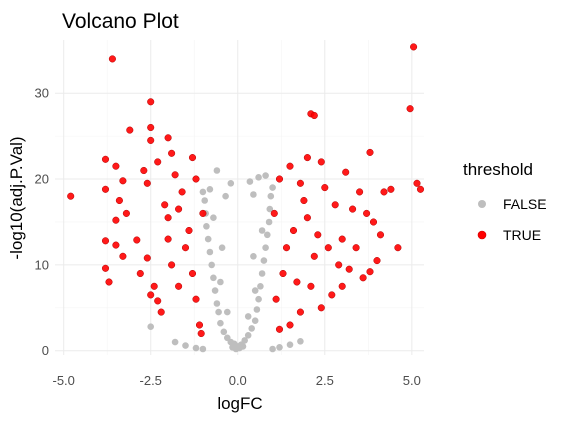  What do you see at coordinates (120, 21) in the screenshot?
I see `chart-title: Volcano Plot` at bounding box center [120, 21].